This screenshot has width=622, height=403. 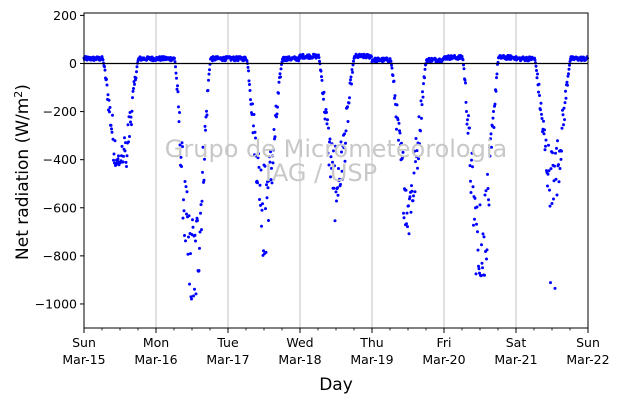 What do you see at coordinates (371, 359) in the screenshot?
I see `x-tick-label-date: Mar-19` at bounding box center [371, 359].